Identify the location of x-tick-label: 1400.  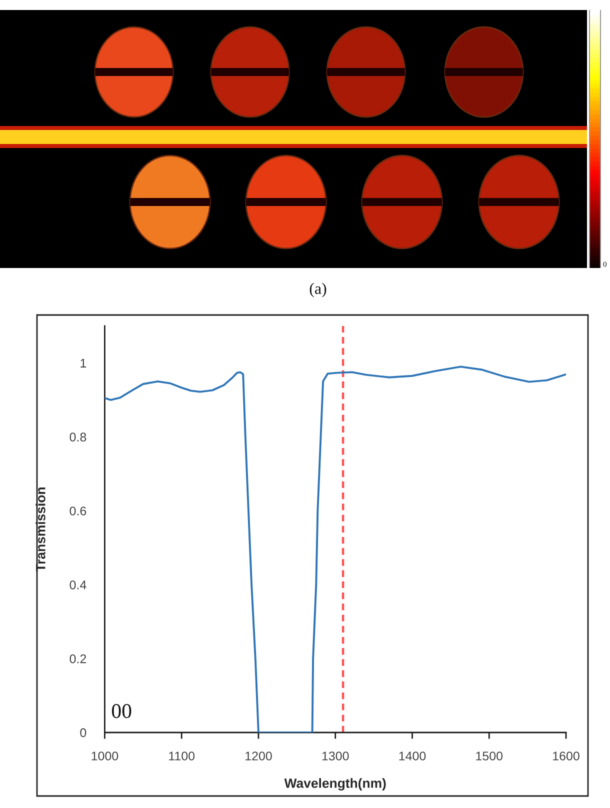
(412, 756).